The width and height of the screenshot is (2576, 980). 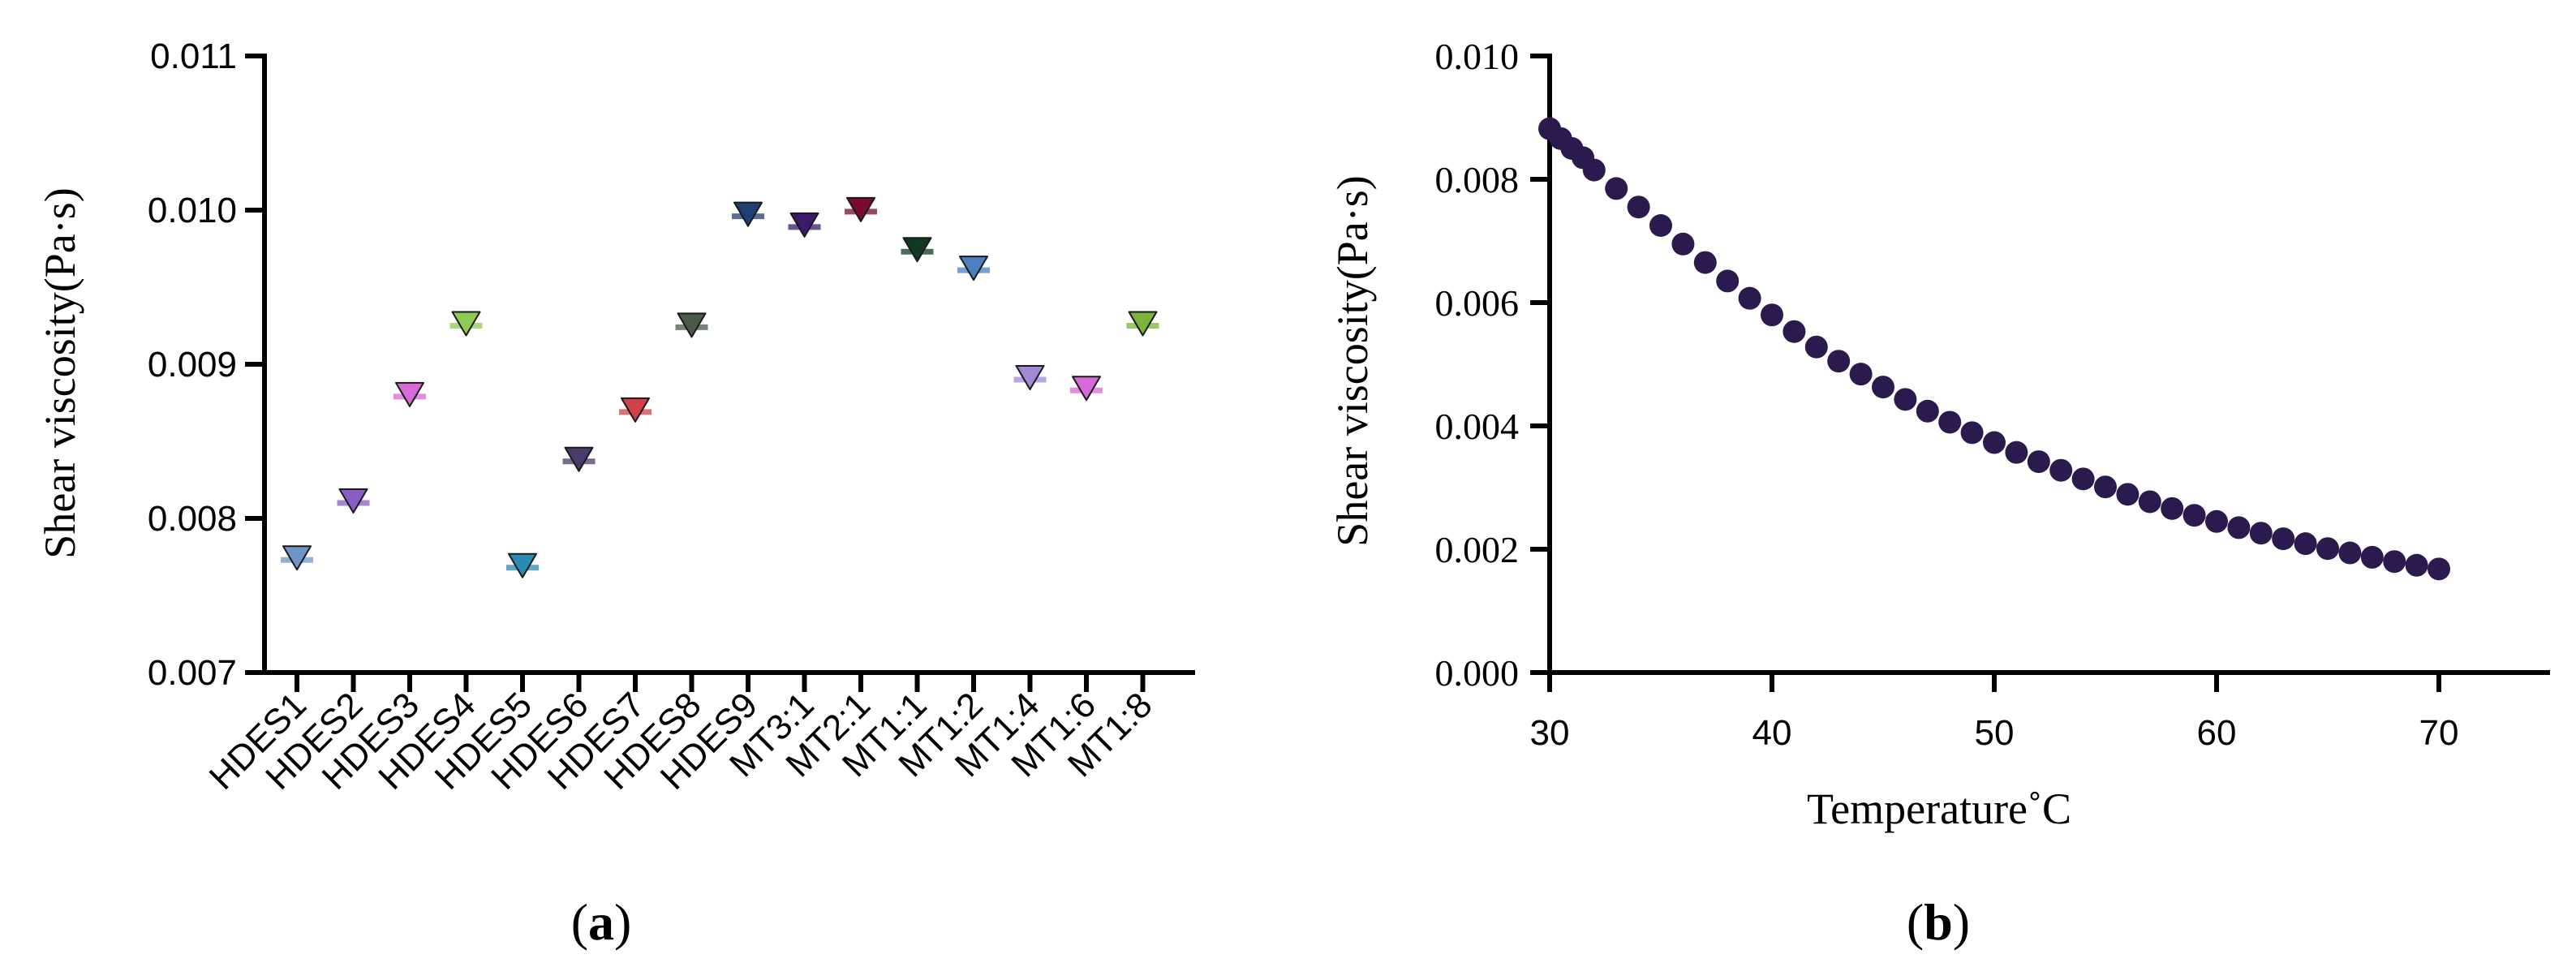 I want to click on panel-b-y-axis-label: Shear viscosity(Pa·s), so click(x=1352, y=360).